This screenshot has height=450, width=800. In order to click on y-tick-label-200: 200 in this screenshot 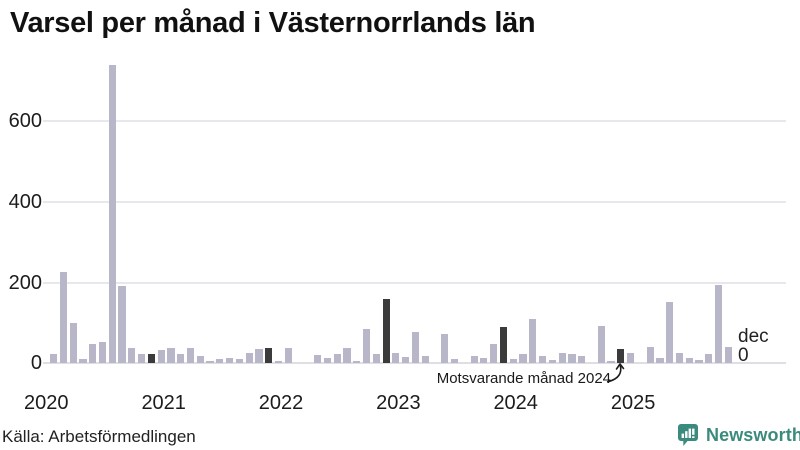, I will do `click(25, 282)`.